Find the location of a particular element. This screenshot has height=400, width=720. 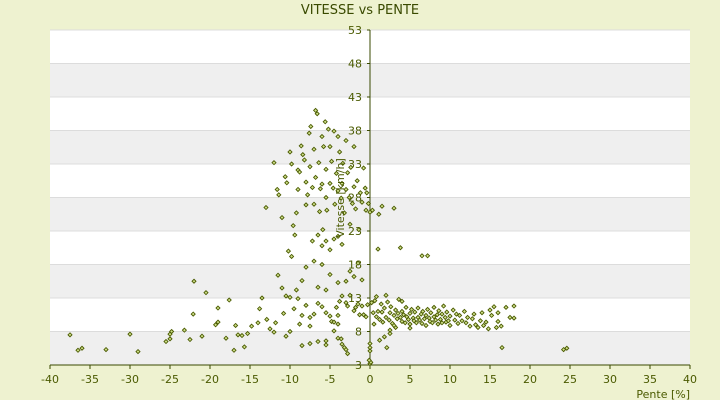

chart-title: VITESSE vs PENTE is located at coordinates (360, 10).